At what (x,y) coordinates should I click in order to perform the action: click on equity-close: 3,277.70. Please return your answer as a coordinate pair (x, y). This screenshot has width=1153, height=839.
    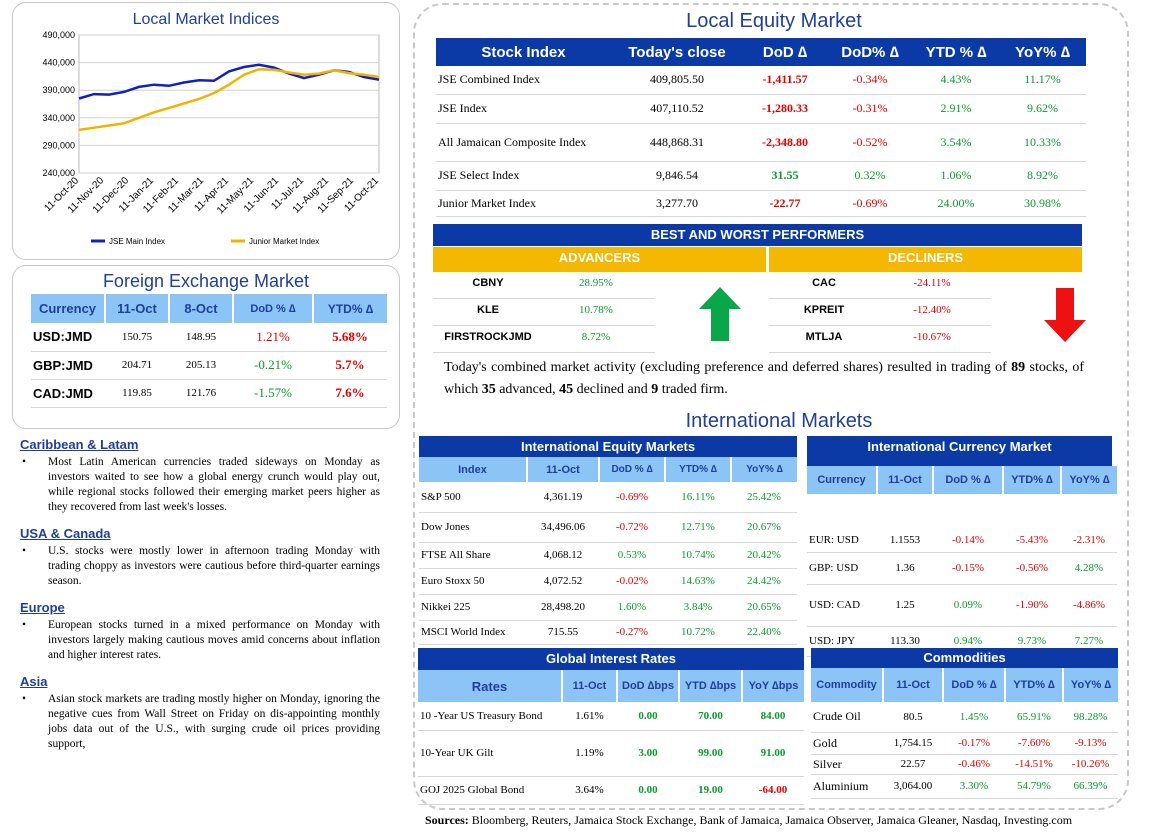
    Looking at the image, I should click on (677, 203).